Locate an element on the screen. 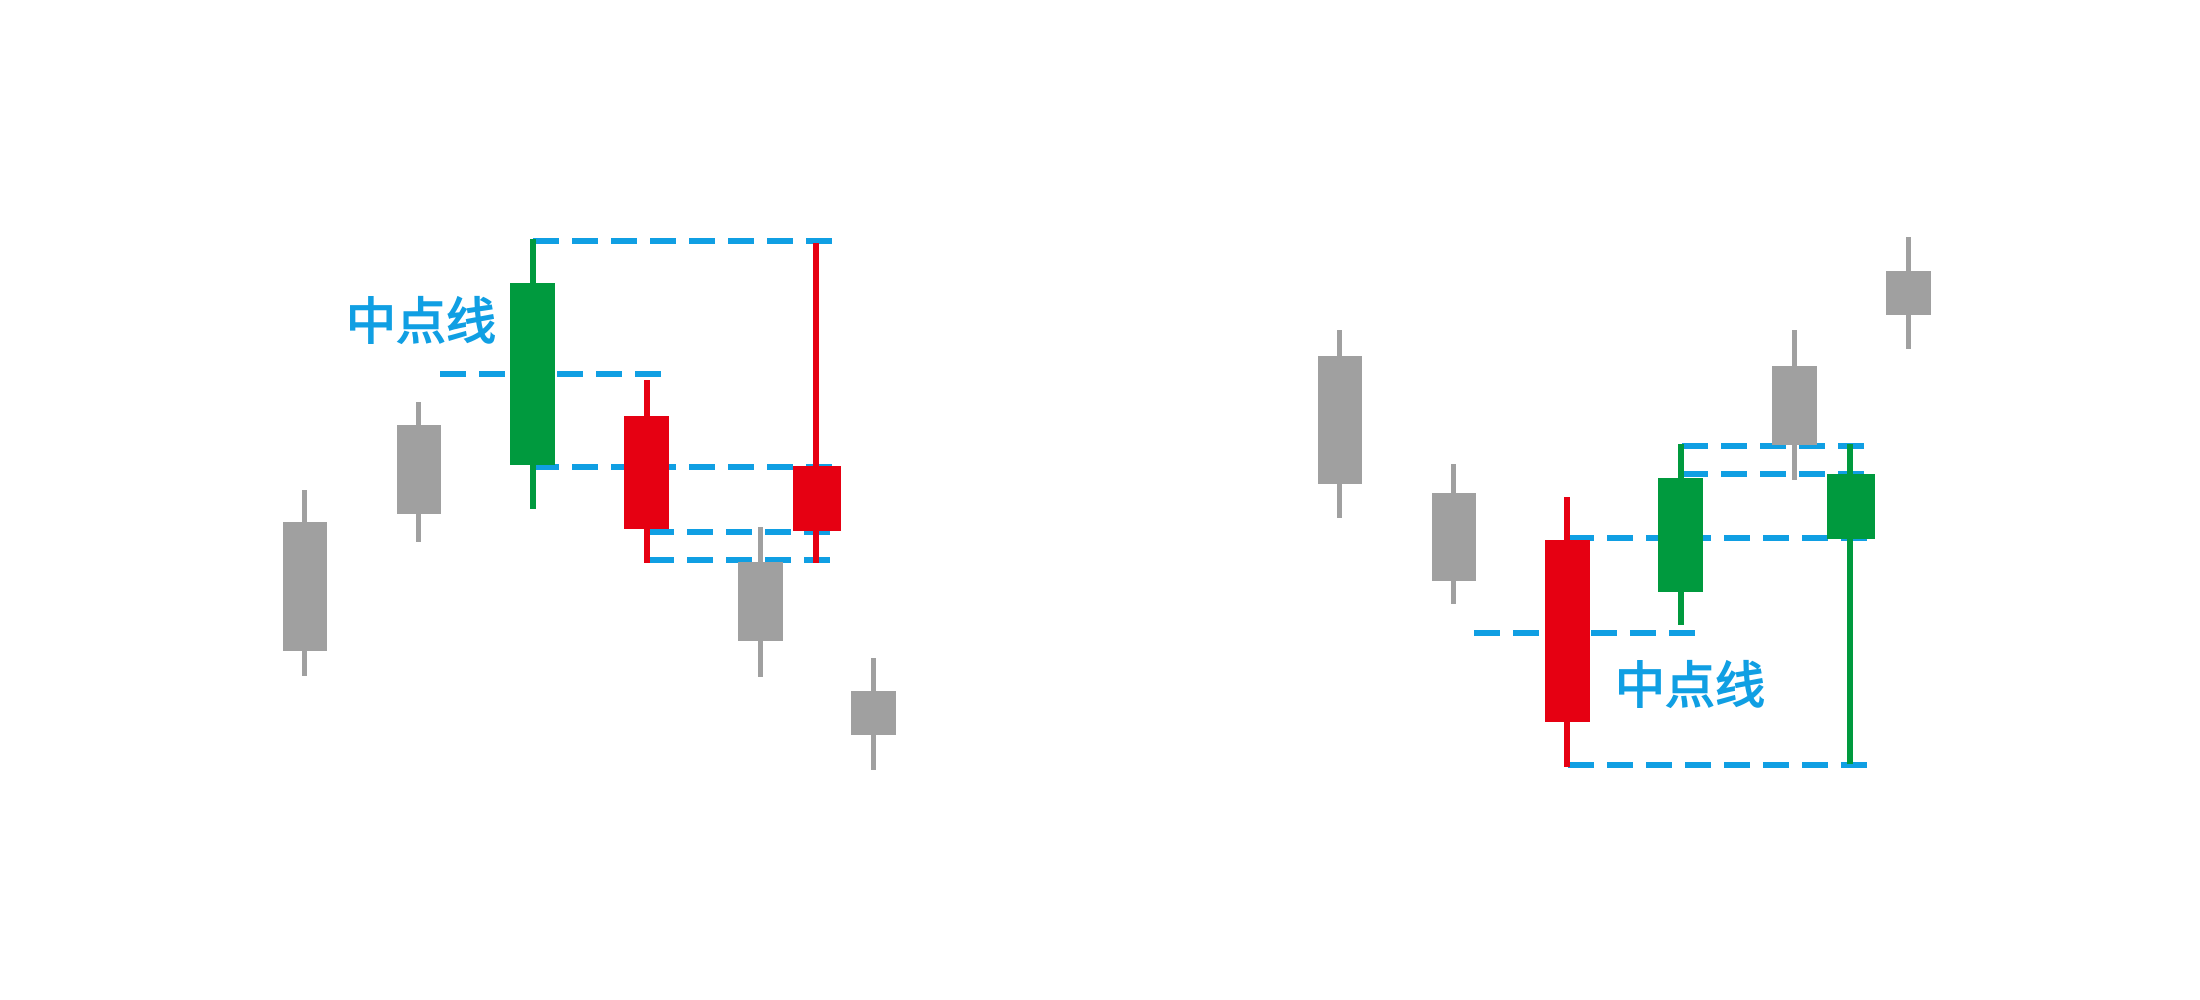 The height and width of the screenshot is (1000, 2200). right-candle-group: 中点线 is located at coordinates (1624, 502).